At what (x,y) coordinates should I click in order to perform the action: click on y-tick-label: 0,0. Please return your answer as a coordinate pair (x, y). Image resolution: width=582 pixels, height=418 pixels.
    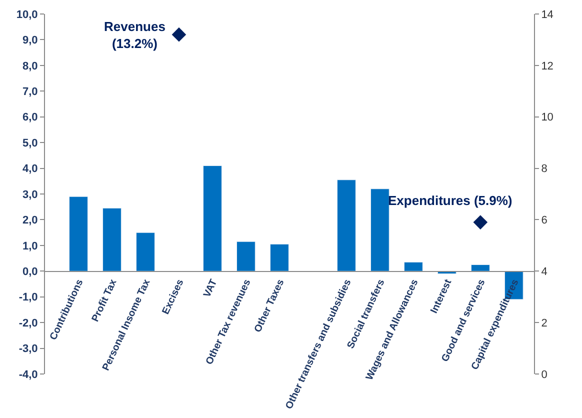
    Looking at the image, I should click on (30, 272).